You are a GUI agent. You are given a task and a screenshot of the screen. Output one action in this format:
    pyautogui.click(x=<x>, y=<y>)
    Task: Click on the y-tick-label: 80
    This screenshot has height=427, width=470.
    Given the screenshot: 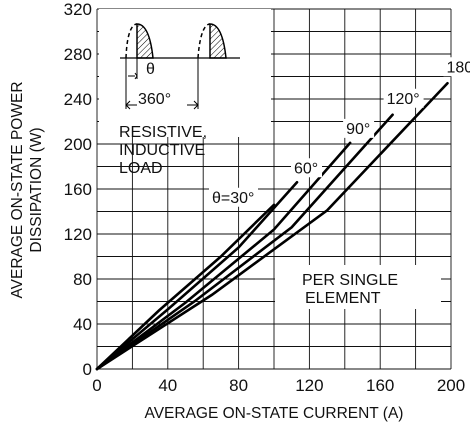 What is the action you would take?
    pyautogui.click(x=82, y=279)
    